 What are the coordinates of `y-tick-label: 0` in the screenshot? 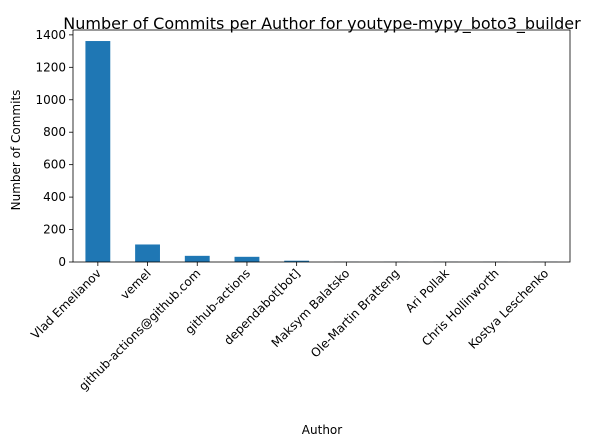 It's located at (62, 262).